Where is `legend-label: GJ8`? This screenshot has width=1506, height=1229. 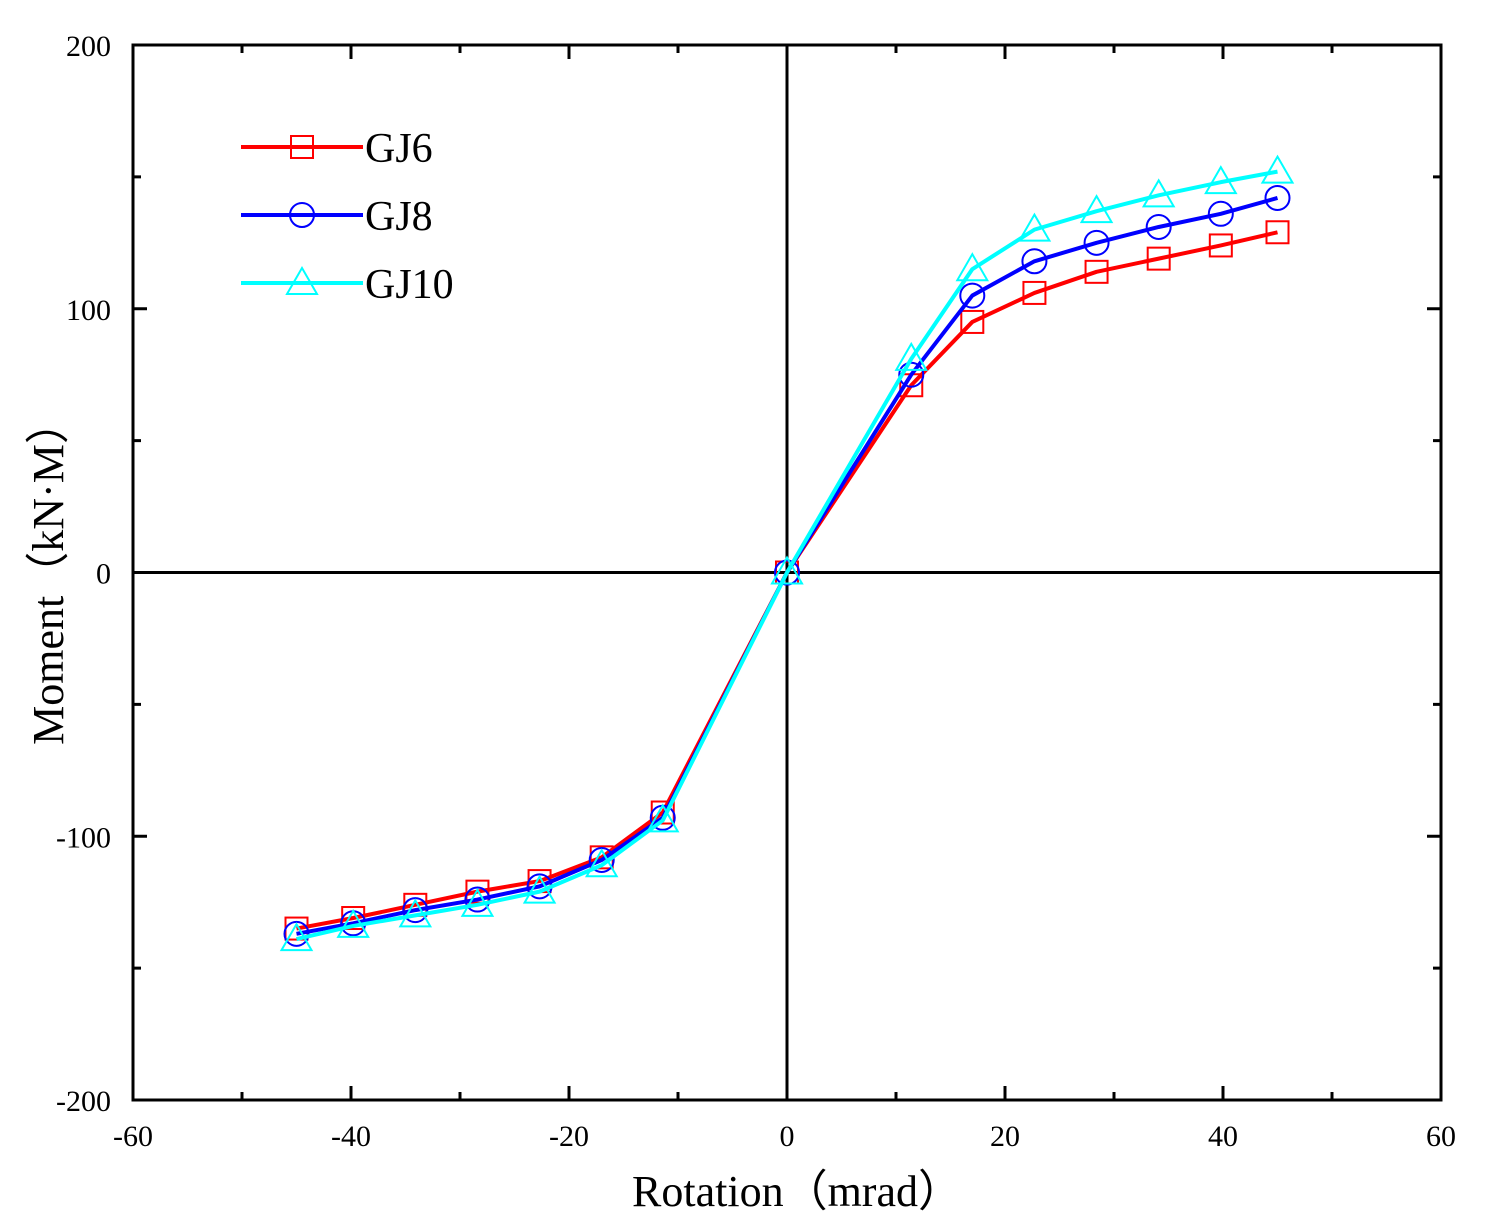
legend-label: GJ8 is located at coordinates (399, 217).